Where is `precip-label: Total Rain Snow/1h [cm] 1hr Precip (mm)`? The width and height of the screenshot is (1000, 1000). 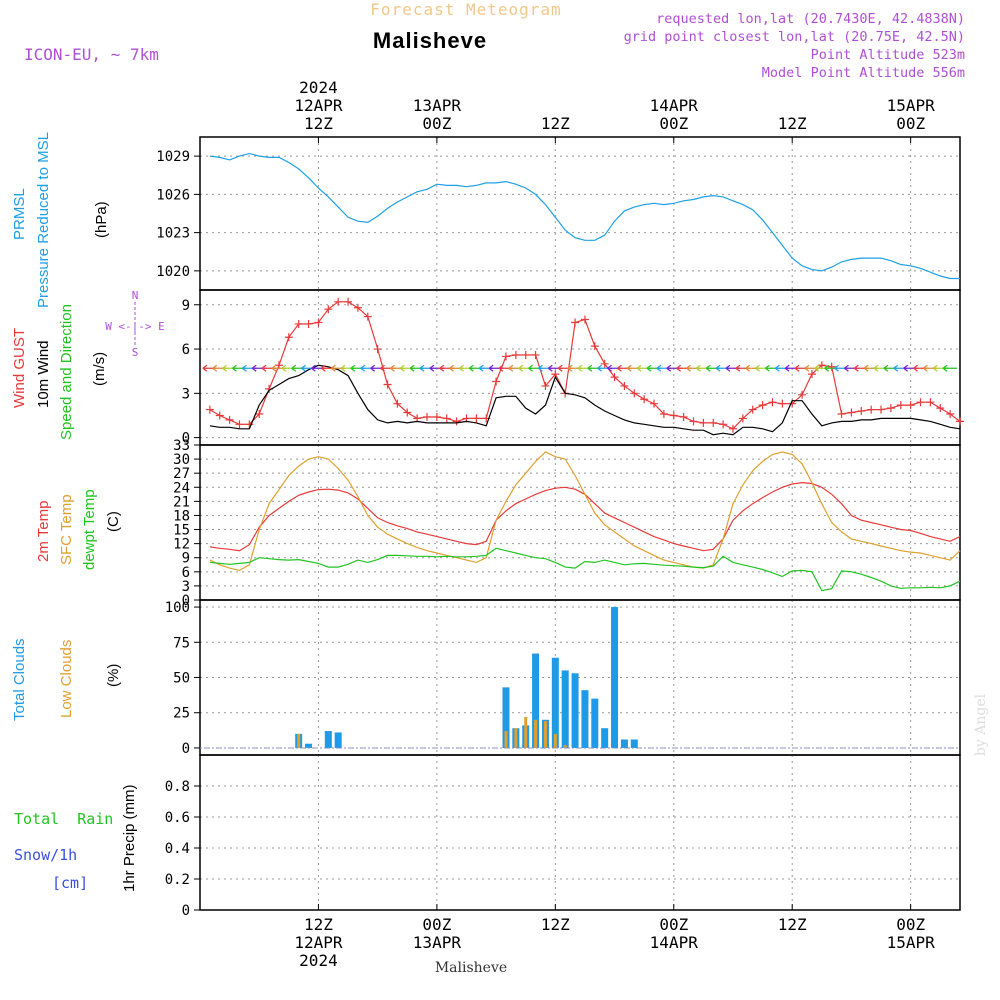 precip-label: Total Rain Snow/1h [cm] 1hr Precip (mm) is located at coordinates (76, 838).